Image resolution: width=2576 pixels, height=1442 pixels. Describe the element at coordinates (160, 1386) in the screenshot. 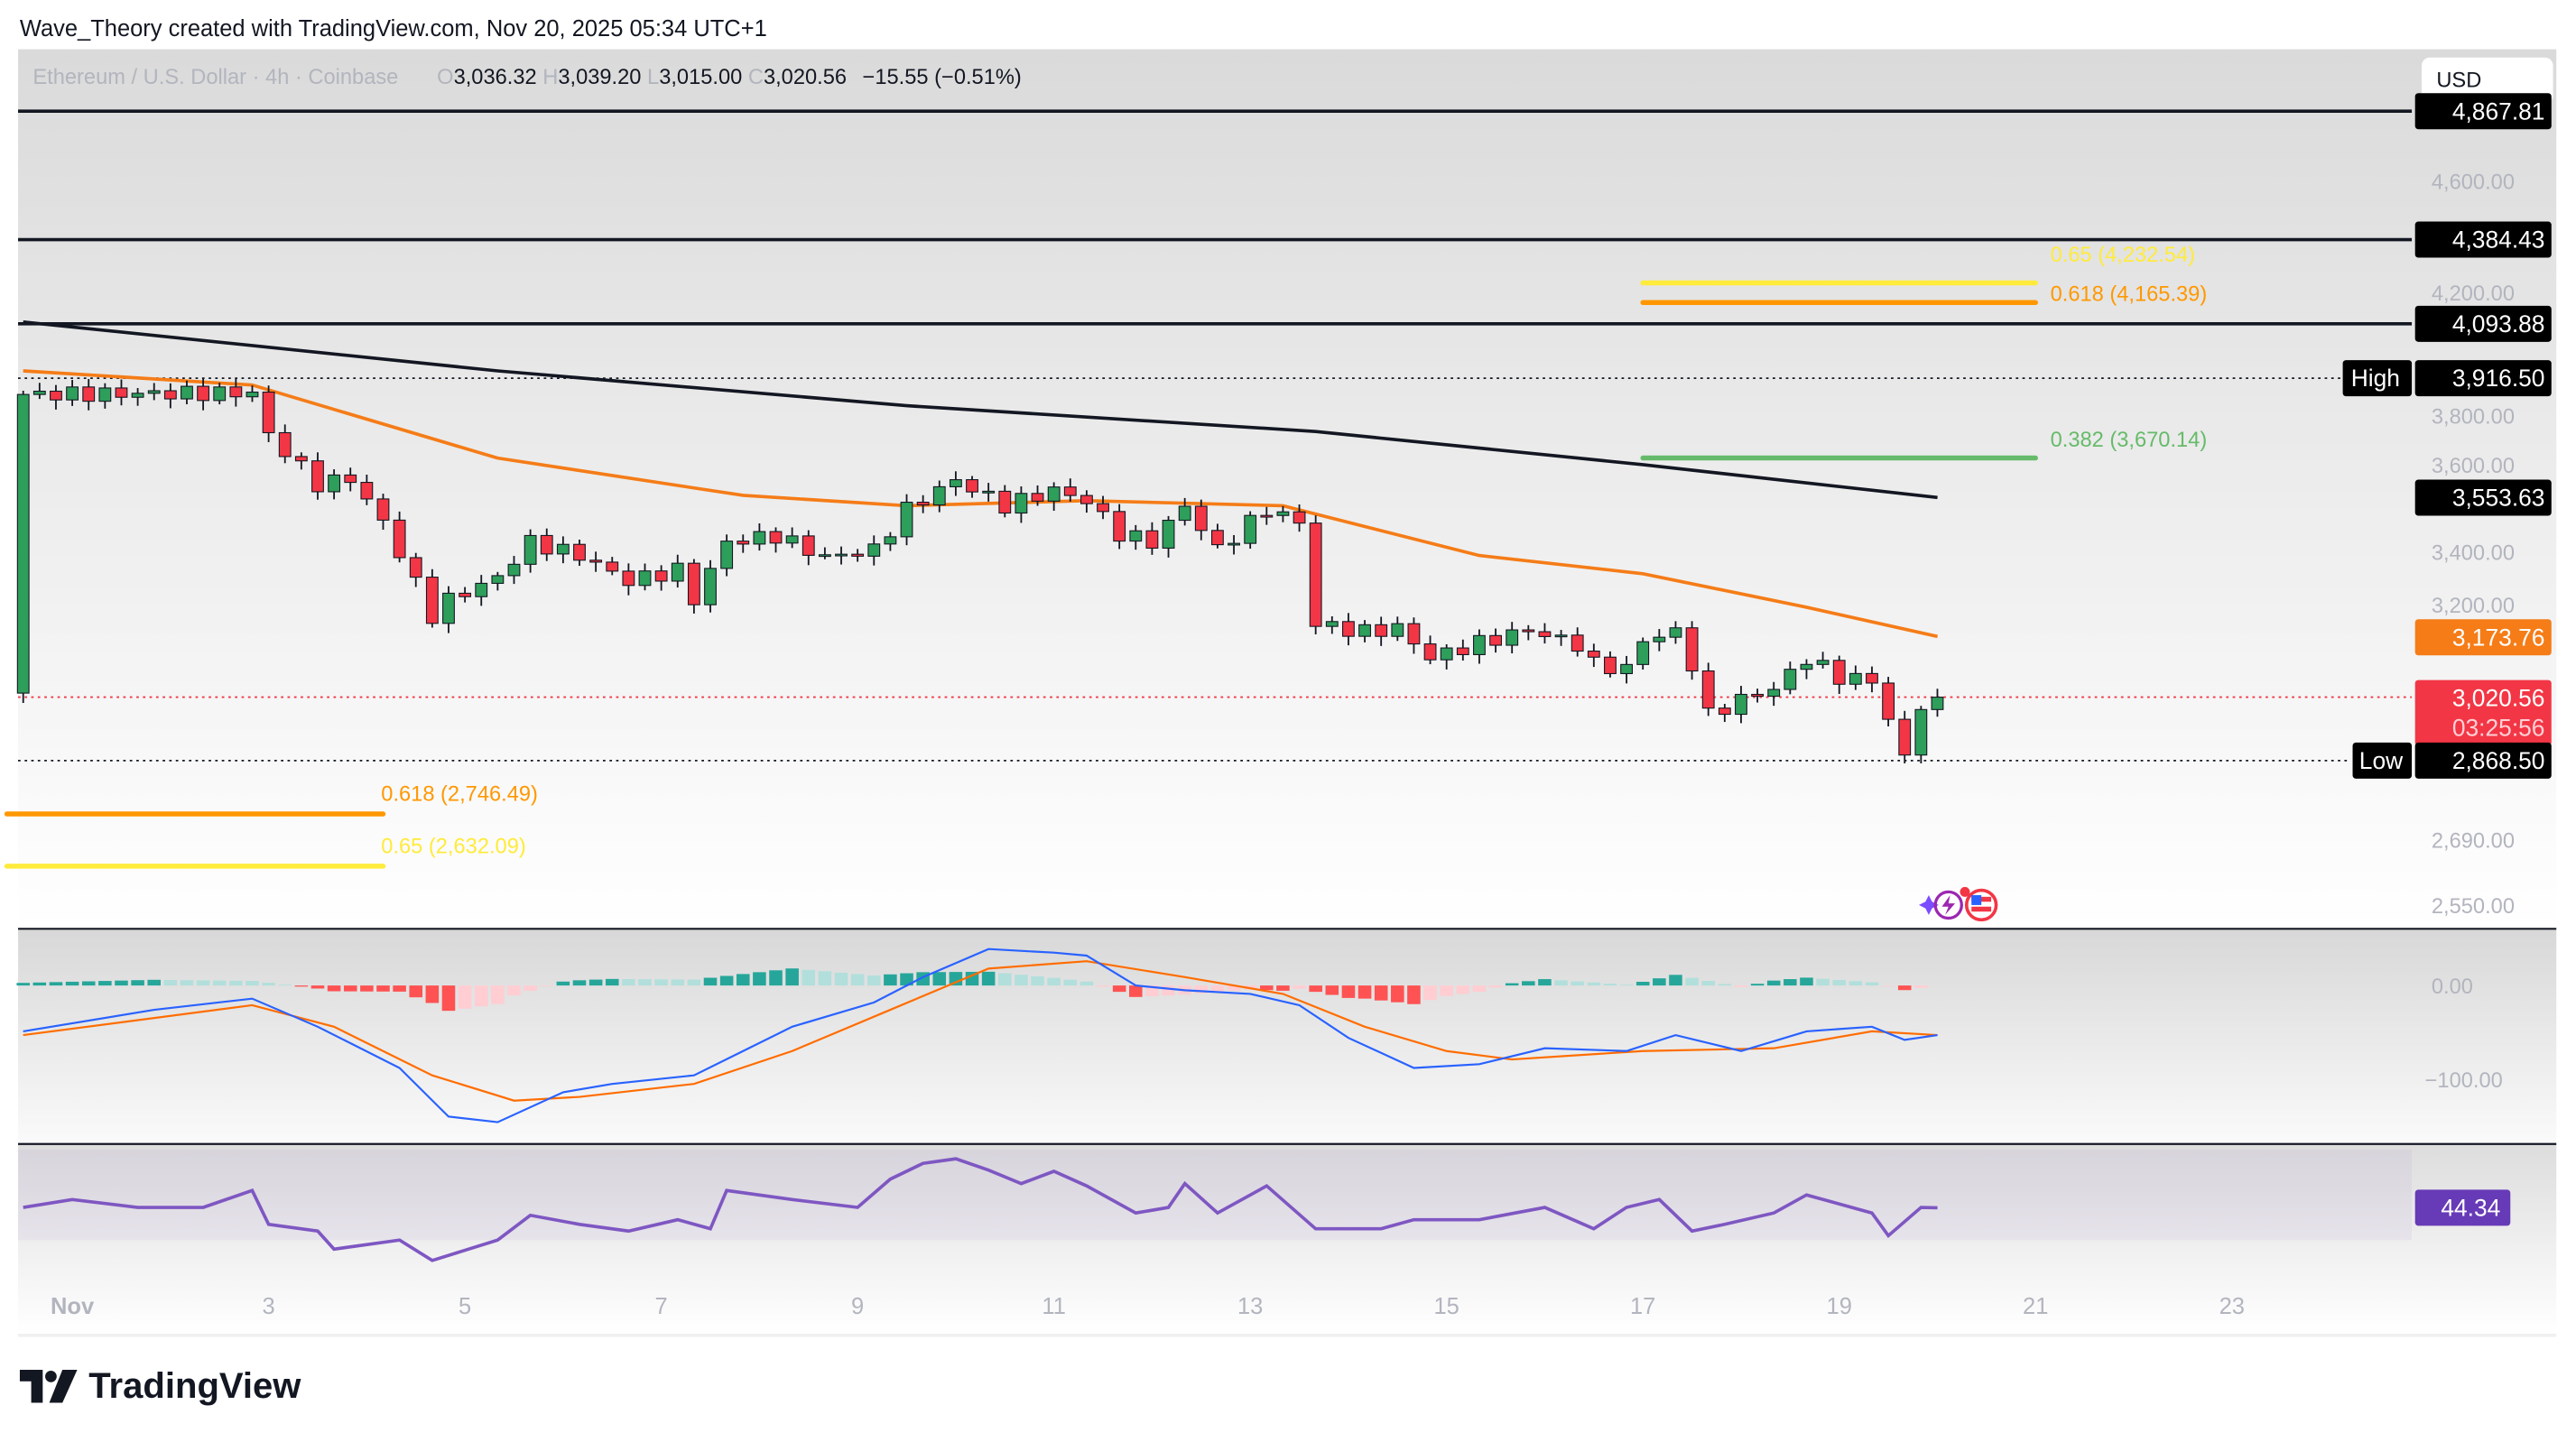

I see `tradingview-logo: TradingView` at that location.